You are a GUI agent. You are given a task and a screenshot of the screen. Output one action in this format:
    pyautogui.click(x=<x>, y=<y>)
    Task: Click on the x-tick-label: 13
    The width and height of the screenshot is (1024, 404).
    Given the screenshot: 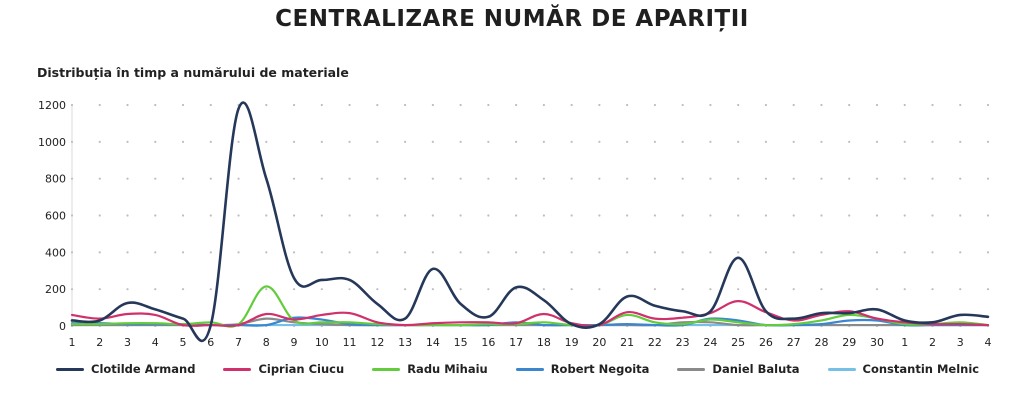 What is the action you would take?
    pyautogui.click(x=405, y=342)
    